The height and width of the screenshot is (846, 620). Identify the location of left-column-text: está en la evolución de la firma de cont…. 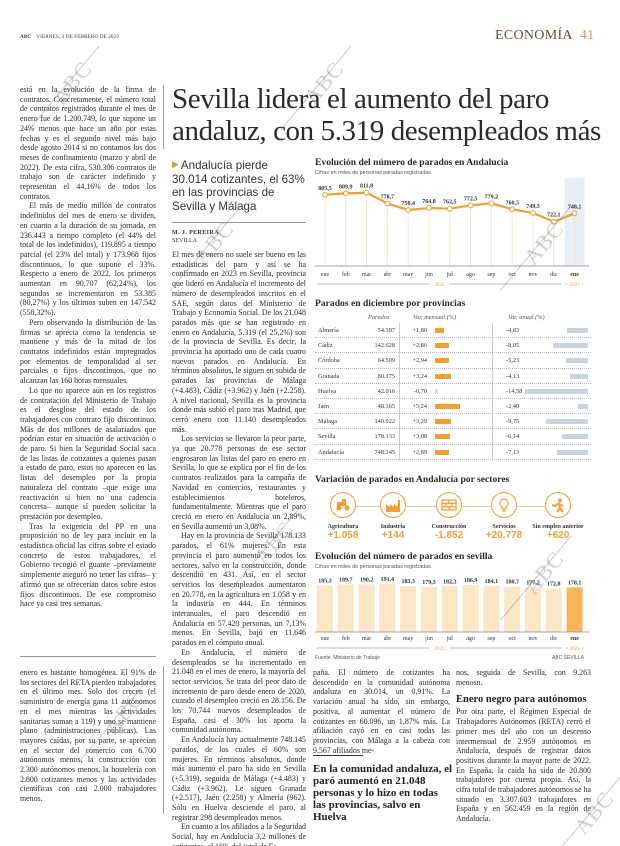
(88, 347).